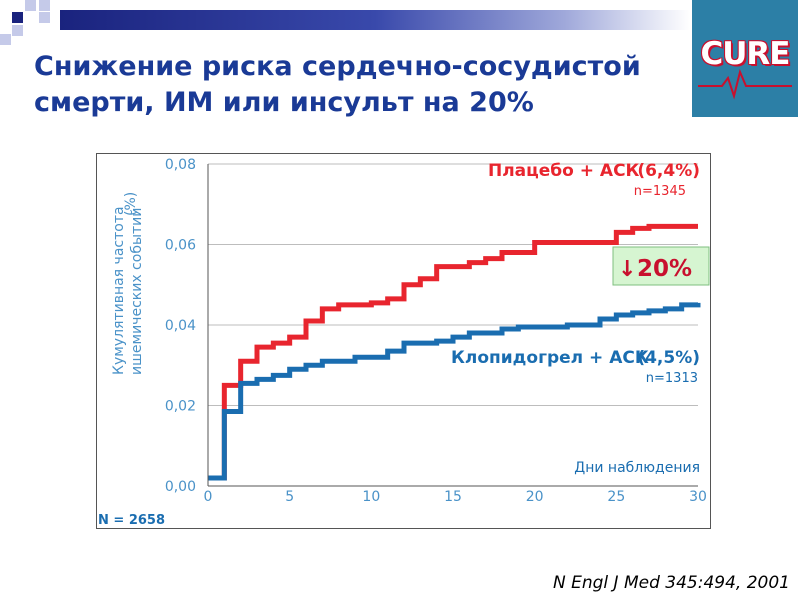  What do you see at coordinates (180, 326) in the screenshot?
I see `y-tick-label: 0,04` at bounding box center [180, 326].